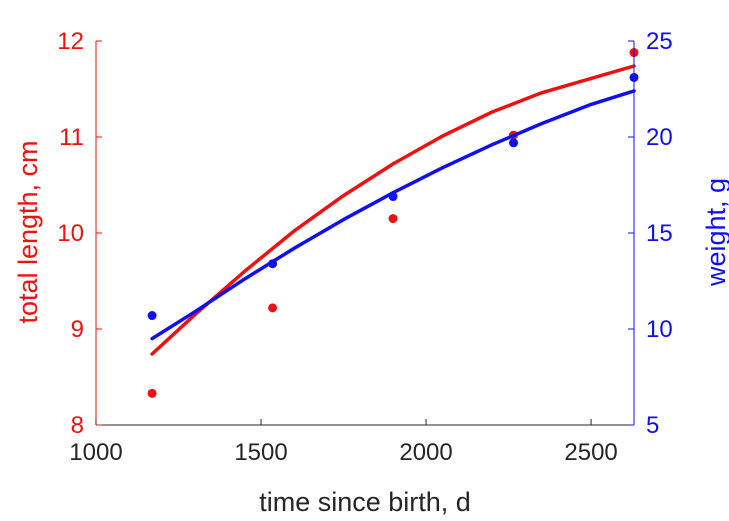 The image size is (729, 521). Describe the element at coordinates (365, 502) in the screenshot. I see `x-axis-label: time since birth, d` at that location.